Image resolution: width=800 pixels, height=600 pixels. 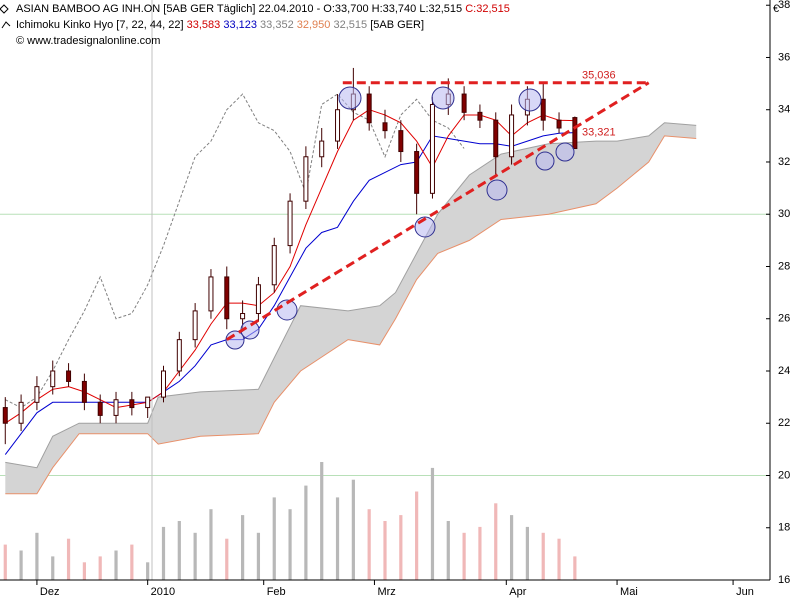 What do you see at coordinates (784, 162) in the screenshot?
I see `y-tick-label: 32` at bounding box center [784, 162].